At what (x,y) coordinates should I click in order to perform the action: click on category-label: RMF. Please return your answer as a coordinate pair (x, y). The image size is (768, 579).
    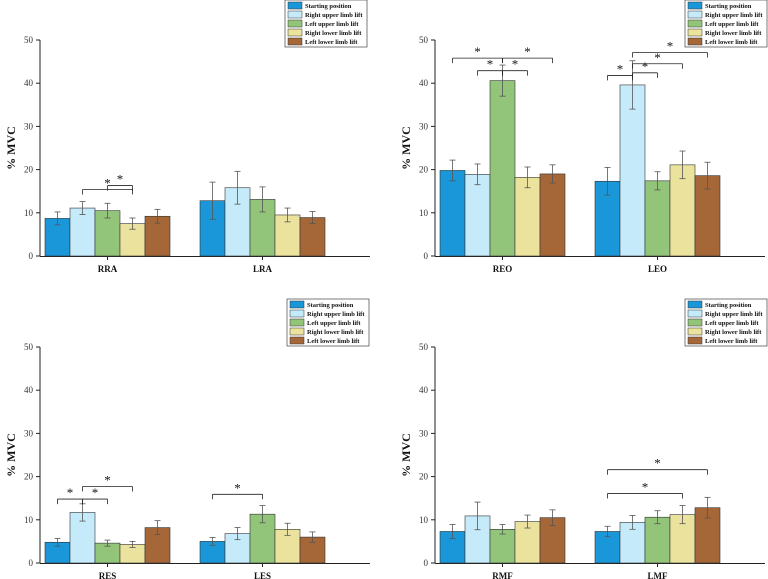
    Looking at the image, I should click on (502, 575).